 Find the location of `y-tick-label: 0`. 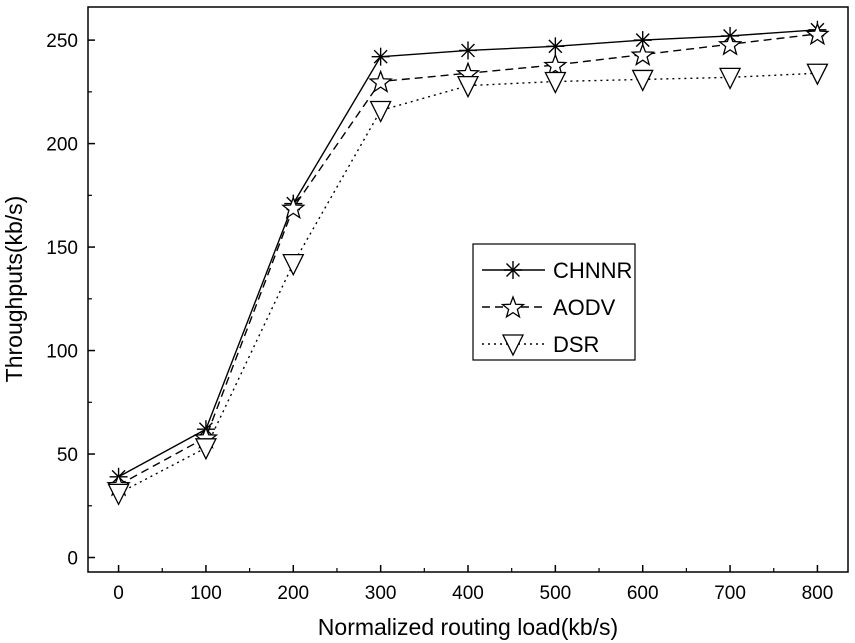

y-tick-label: 0 is located at coordinates (72, 559).